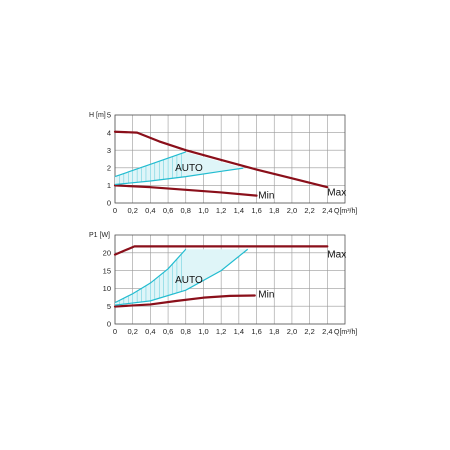 The height and width of the screenshot is (450, 450). What do you see at coordinates (109, 185) in the screenshot?
I see `y-tick-label: 1` at bounding box center [109, 185].